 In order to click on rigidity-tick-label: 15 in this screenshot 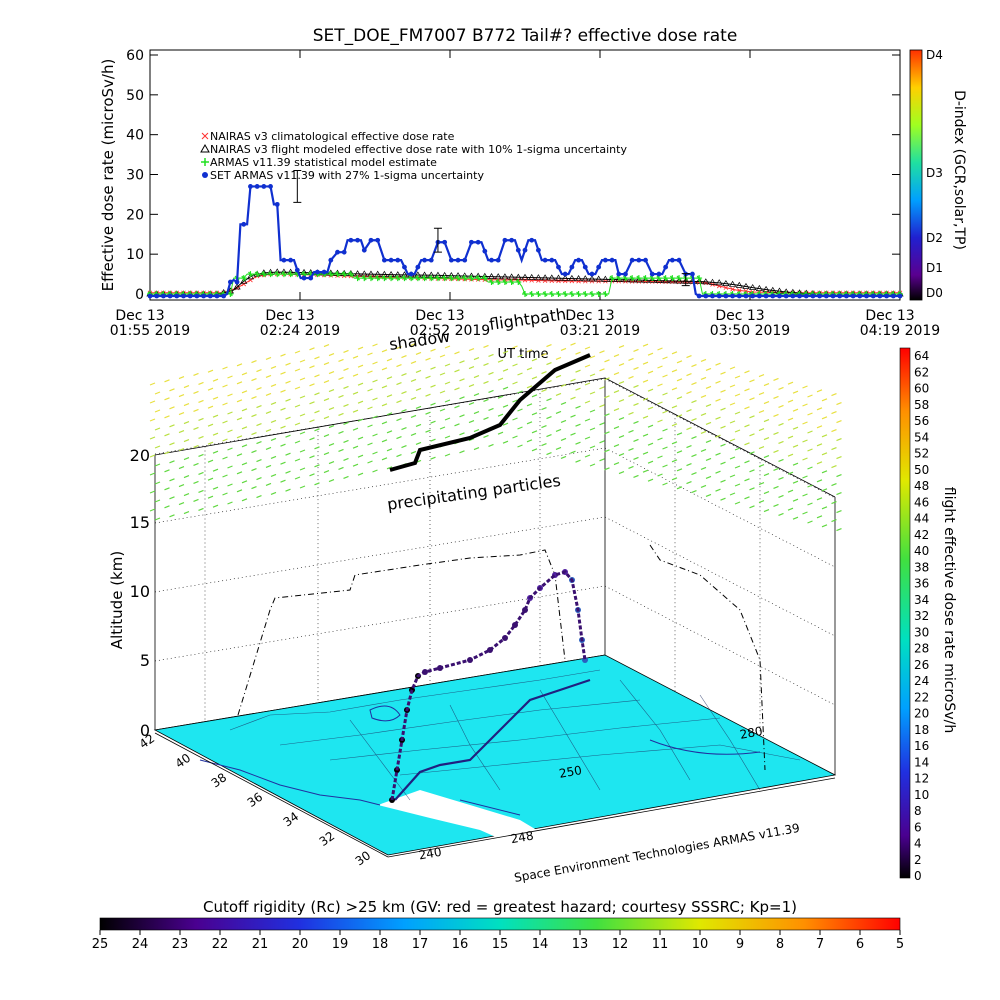, I will do `click(500, 944)`.